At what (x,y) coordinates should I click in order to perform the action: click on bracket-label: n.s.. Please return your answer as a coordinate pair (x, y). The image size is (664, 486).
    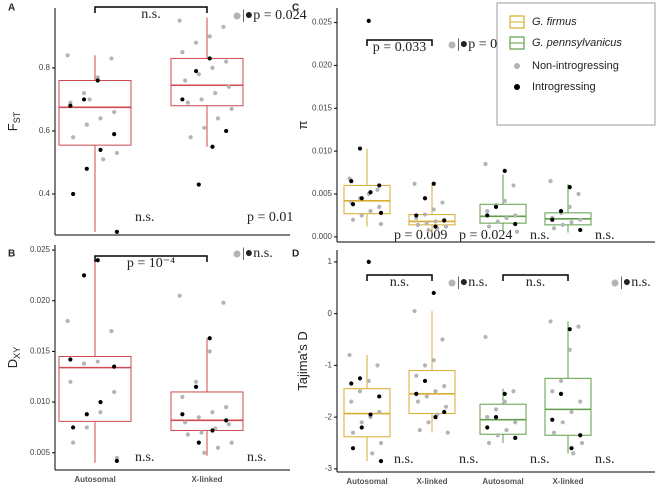
    Looking at the image, I should click on (399, 282).